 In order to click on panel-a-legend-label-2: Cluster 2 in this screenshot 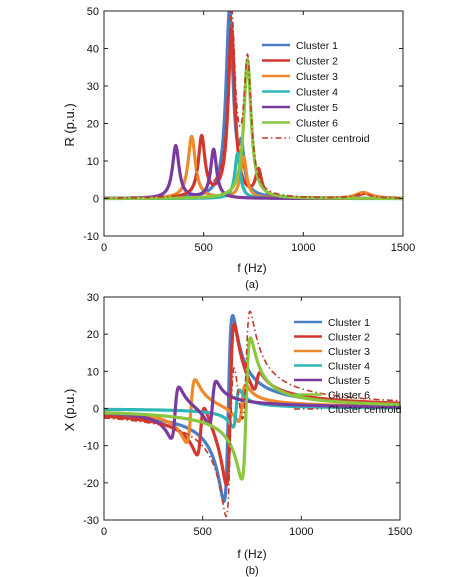, I will do `click(317, 62)`.